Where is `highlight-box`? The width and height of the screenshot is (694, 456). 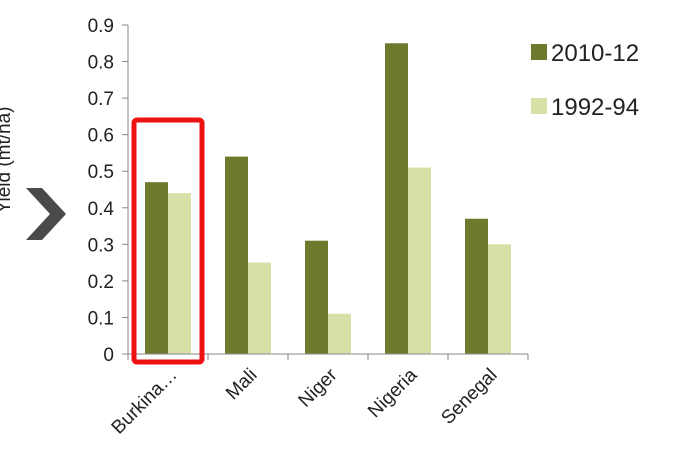 highlight-box is located at coordinates (168, 241).